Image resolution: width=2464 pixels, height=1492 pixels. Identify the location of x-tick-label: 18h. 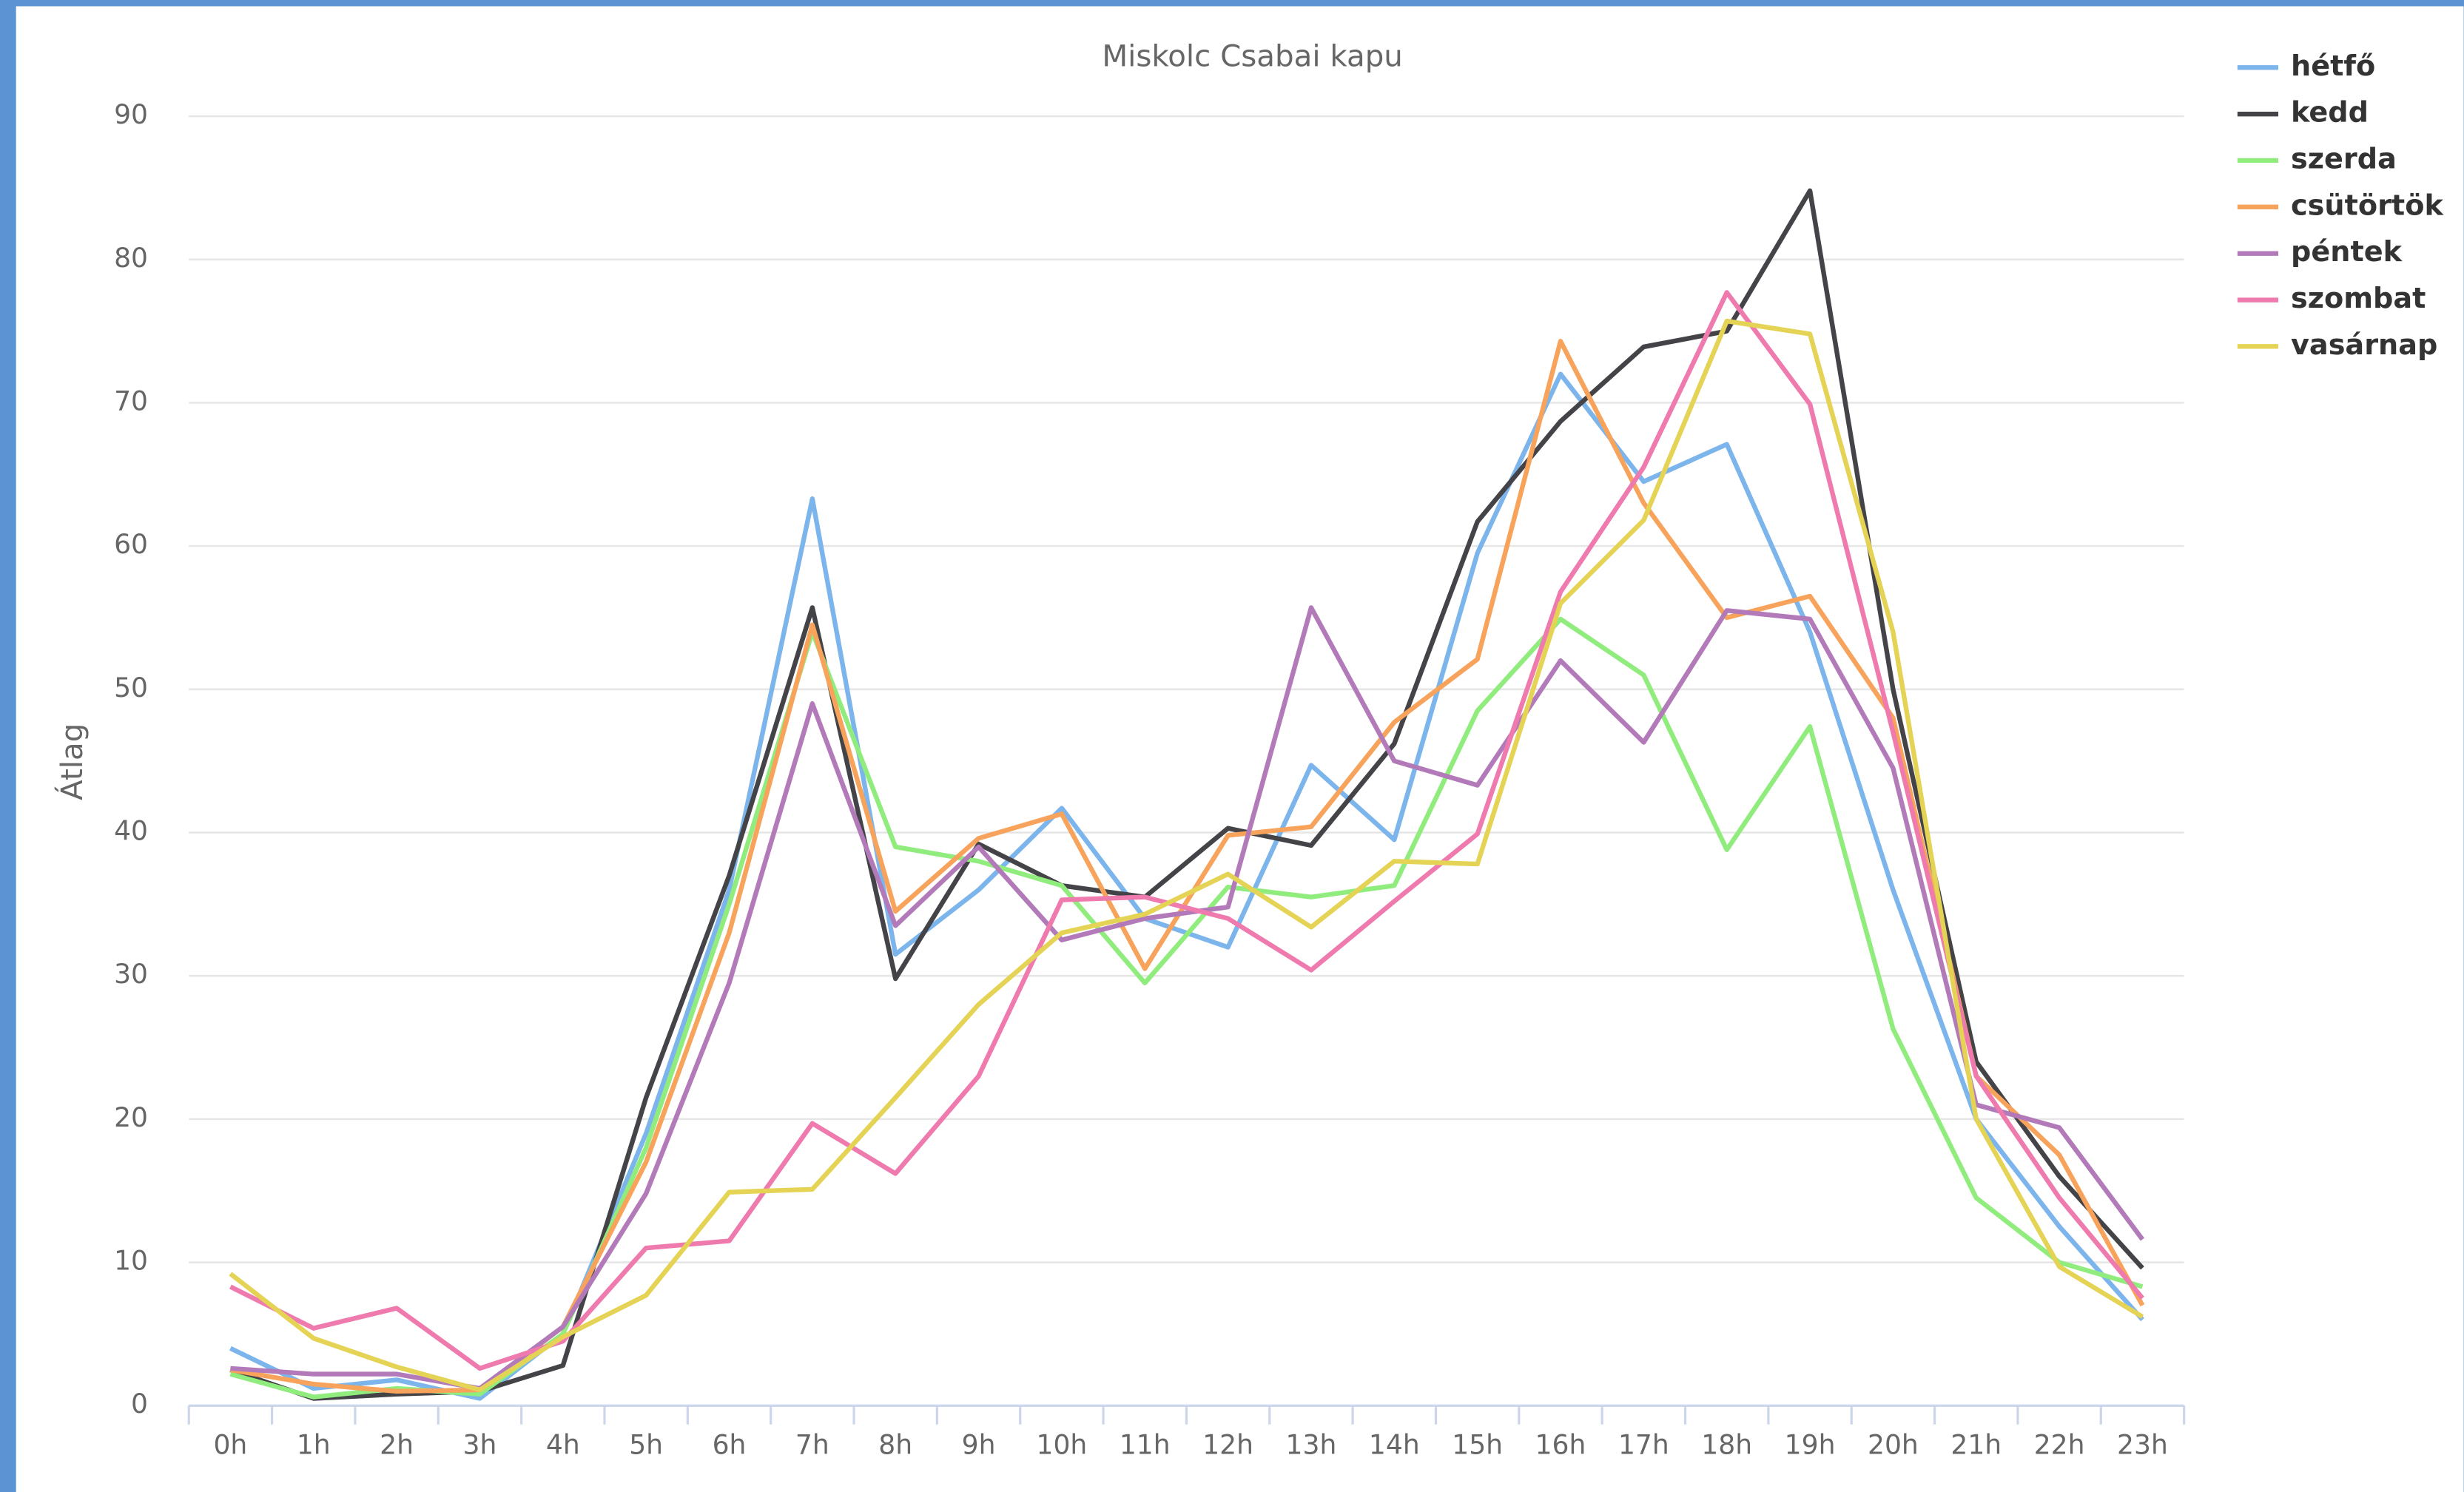
(1726, 1444).